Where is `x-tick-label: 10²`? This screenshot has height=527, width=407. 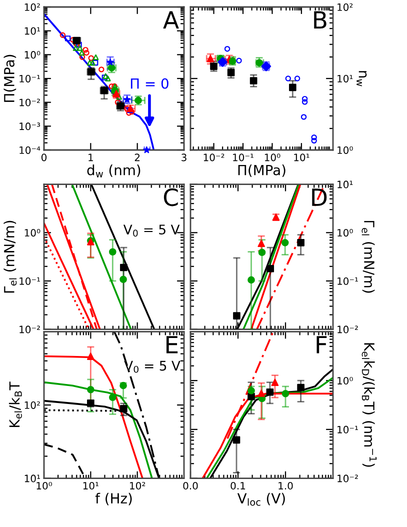
x-tick-label: 10² is located at coordinates (138, 486).